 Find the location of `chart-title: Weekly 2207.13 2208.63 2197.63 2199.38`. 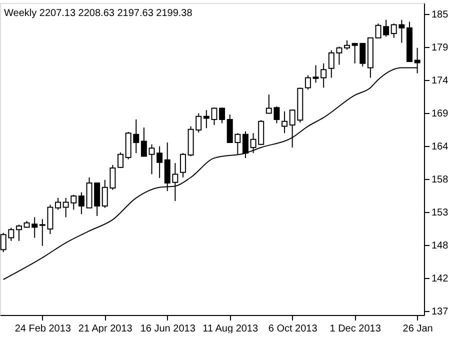

chart-title: Weekly 2207.13 2208.63 2197.63 2199.38 is located at coordinates (98, 13).